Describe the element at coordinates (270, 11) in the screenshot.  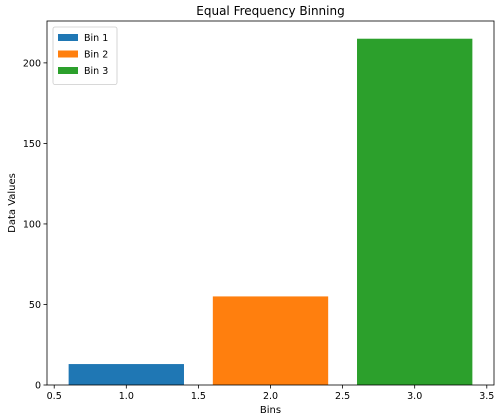
I see `chart-title: Equal Frequency Binning` at that location.